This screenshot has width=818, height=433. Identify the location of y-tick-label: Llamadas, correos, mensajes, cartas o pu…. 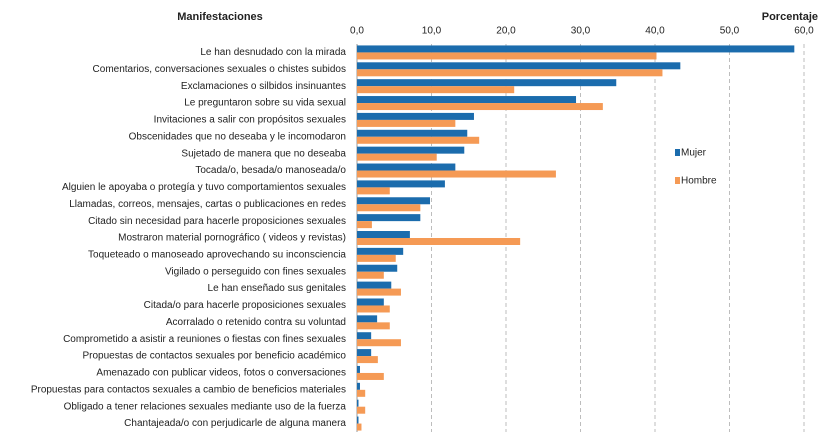
(207, 204).